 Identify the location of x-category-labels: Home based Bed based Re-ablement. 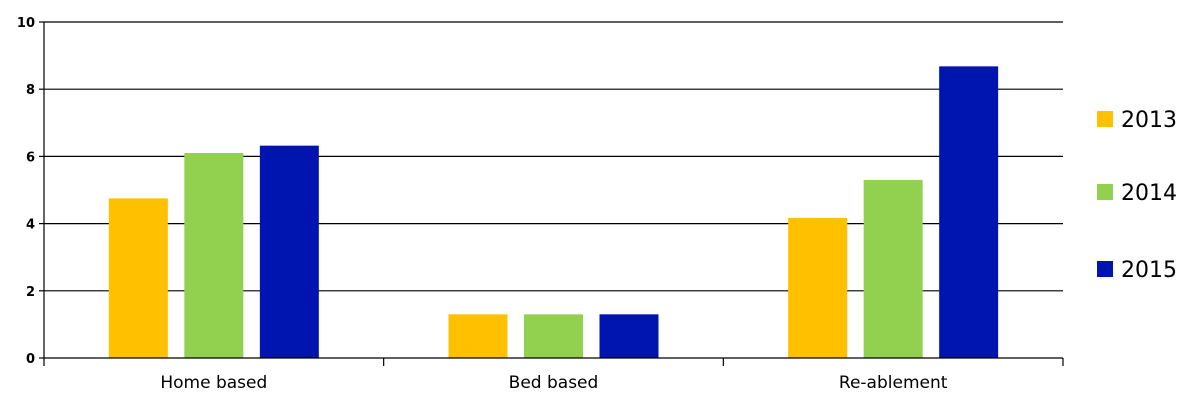
(553, 383).